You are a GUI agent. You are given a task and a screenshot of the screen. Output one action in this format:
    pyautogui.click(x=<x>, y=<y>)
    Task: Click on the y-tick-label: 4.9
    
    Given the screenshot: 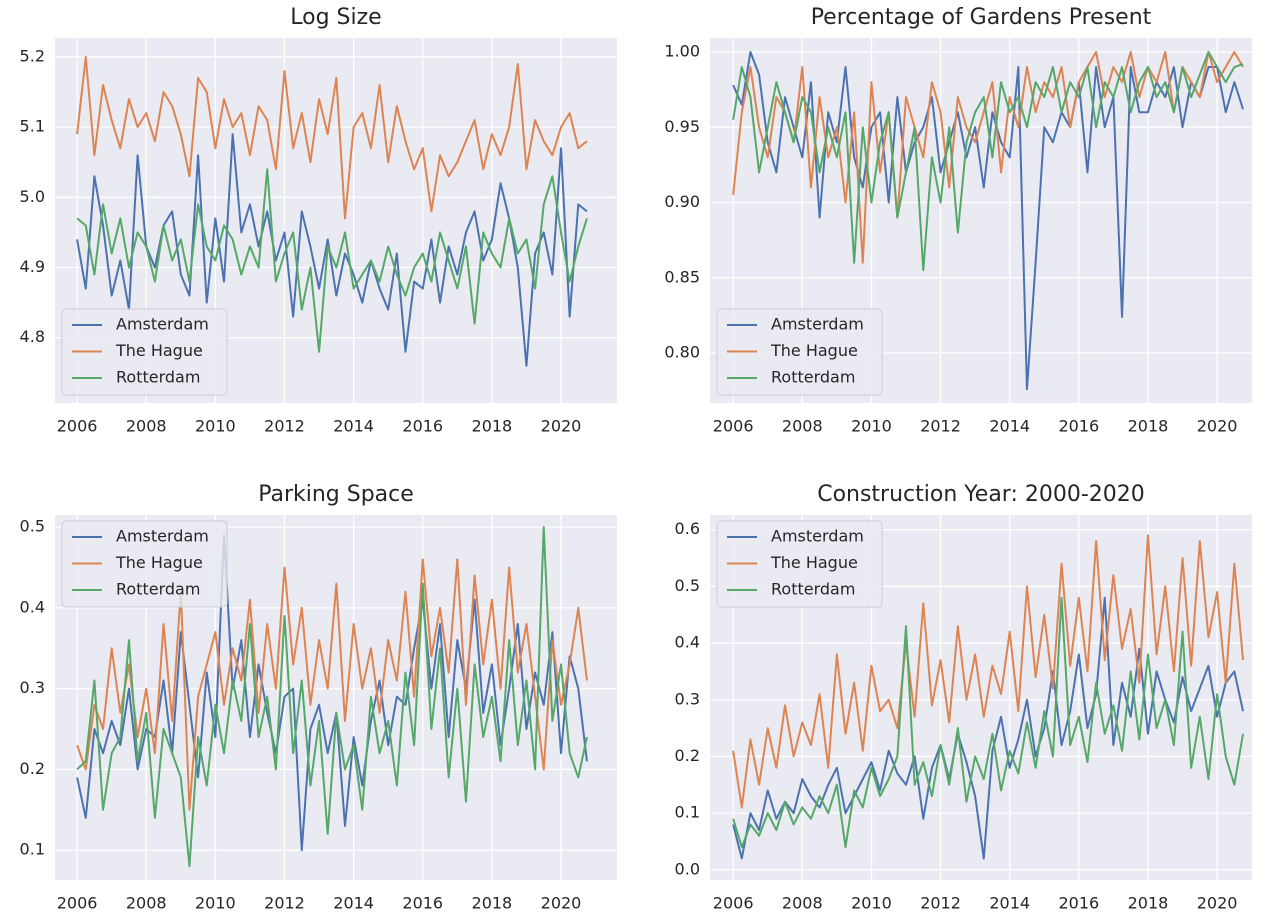 What is the action you would take?
    pyautogui.click(x=32, y=266)
    